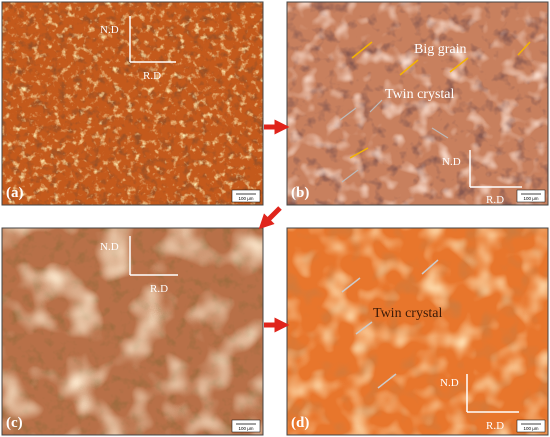 The image size is (550, 437). What do you see at coordinates (270, 218) in the screenshot?
I see `sequence-arrow` at bounding box center [270, 218].